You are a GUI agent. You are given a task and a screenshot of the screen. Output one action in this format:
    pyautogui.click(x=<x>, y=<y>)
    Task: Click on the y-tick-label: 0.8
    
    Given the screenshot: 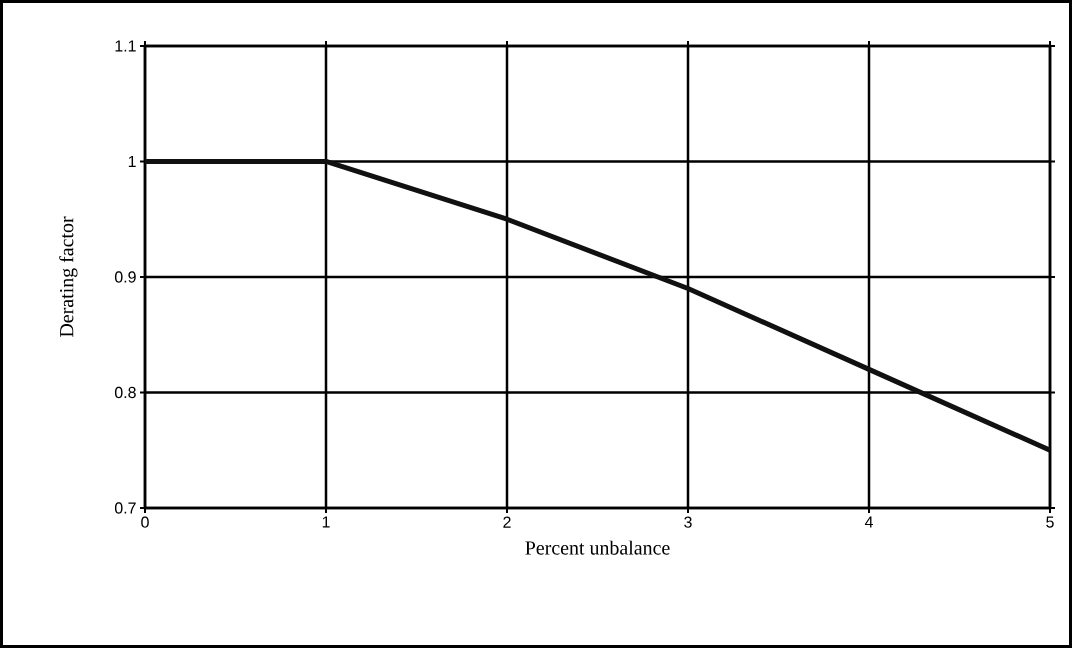 What is the action you would take?
    pyautogui.click(x=125, y=392)
    